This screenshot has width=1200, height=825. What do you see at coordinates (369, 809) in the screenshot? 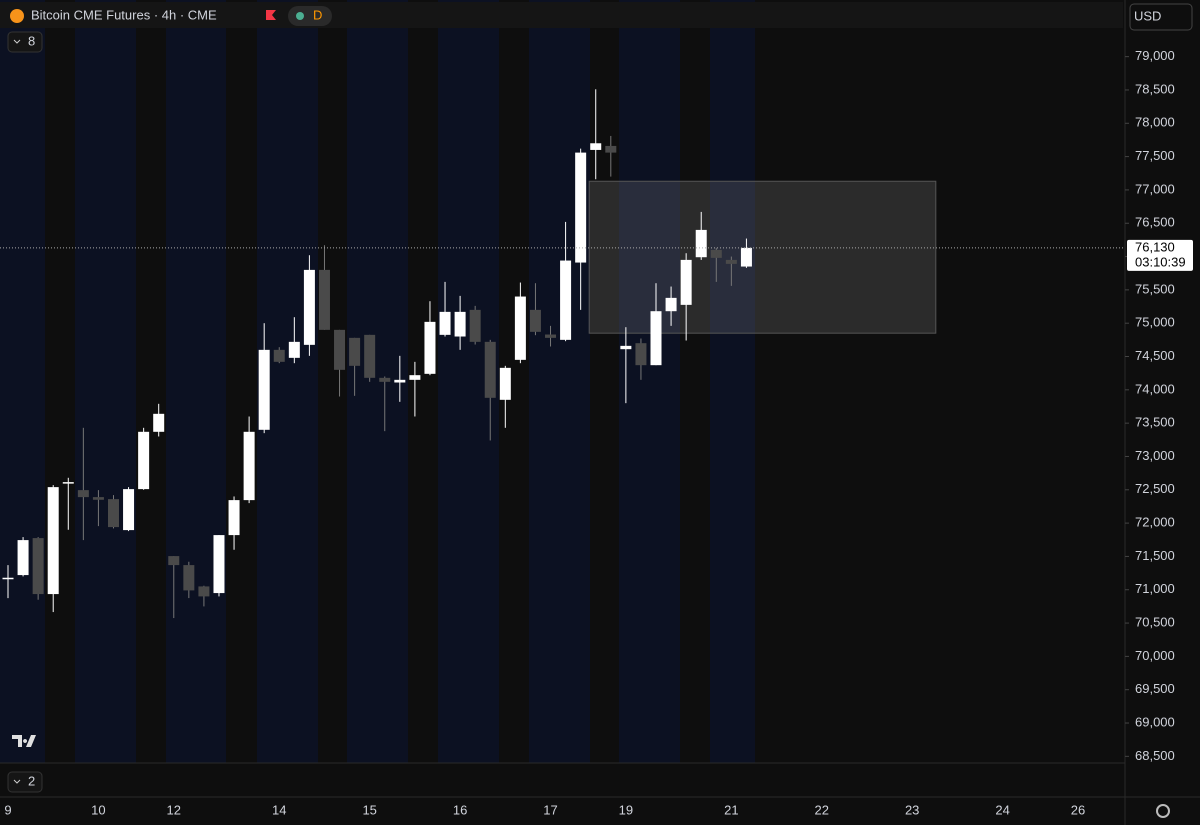
I see `x-tick-label: 15` at bounding box center [369, 809].